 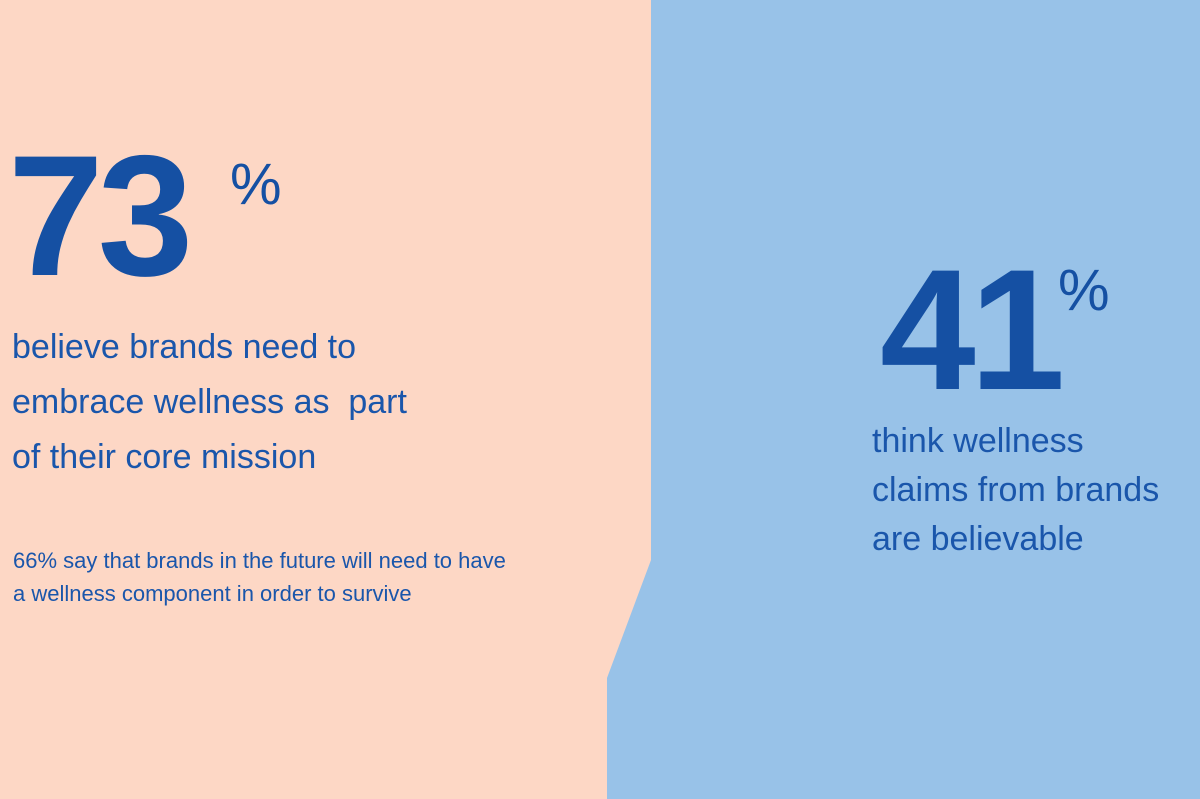 I want to click on left-stat-percent-sign: %, so click(x=256, y=184).